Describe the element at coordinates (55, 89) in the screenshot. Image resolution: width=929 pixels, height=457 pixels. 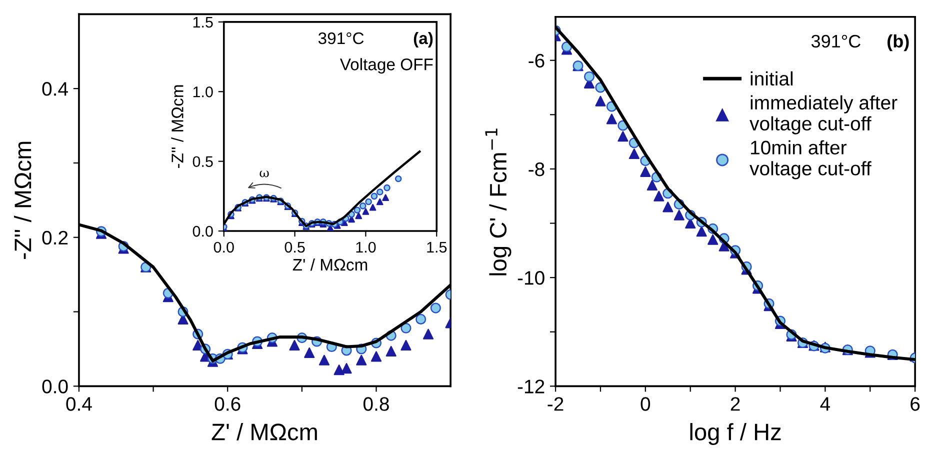
I see `y-tick-label: 0.4` at that location.